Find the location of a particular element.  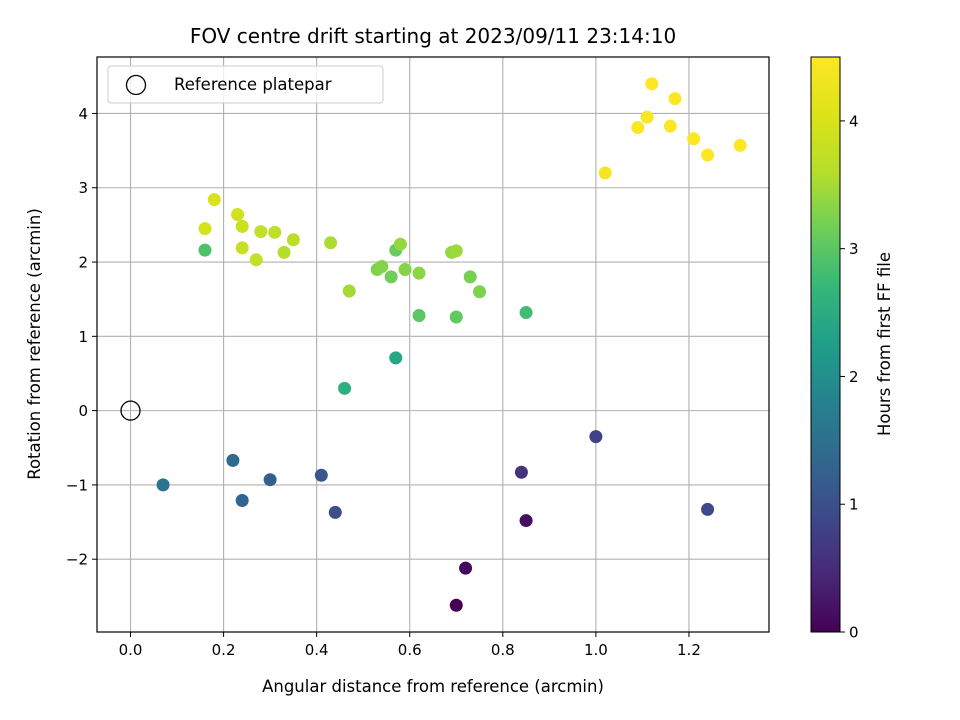

y-axis-ticks: −2 −1 0 1 2 3 4 is located at coordinates (81, 337).